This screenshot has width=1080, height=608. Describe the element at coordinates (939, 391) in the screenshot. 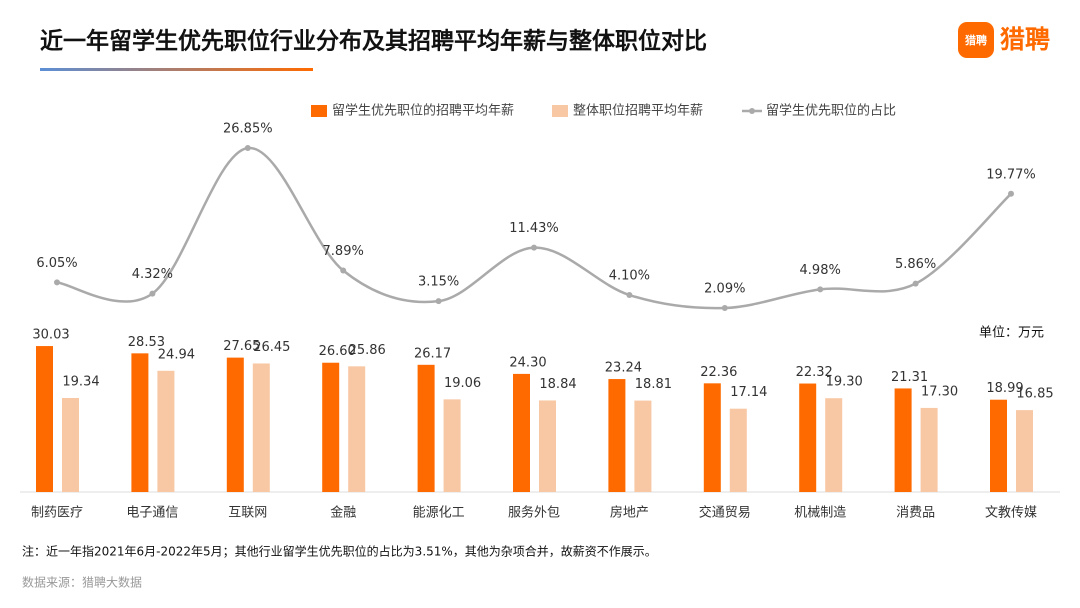

I see `value-label: 17.30` at that location.